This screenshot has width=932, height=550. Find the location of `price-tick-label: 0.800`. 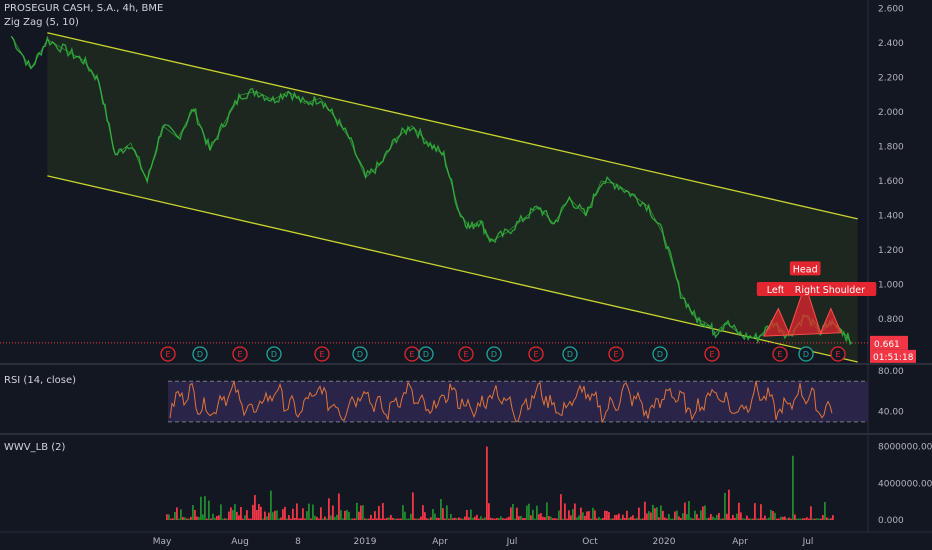

price-tick-label: 0.800 is located at coordinates (891, 320).